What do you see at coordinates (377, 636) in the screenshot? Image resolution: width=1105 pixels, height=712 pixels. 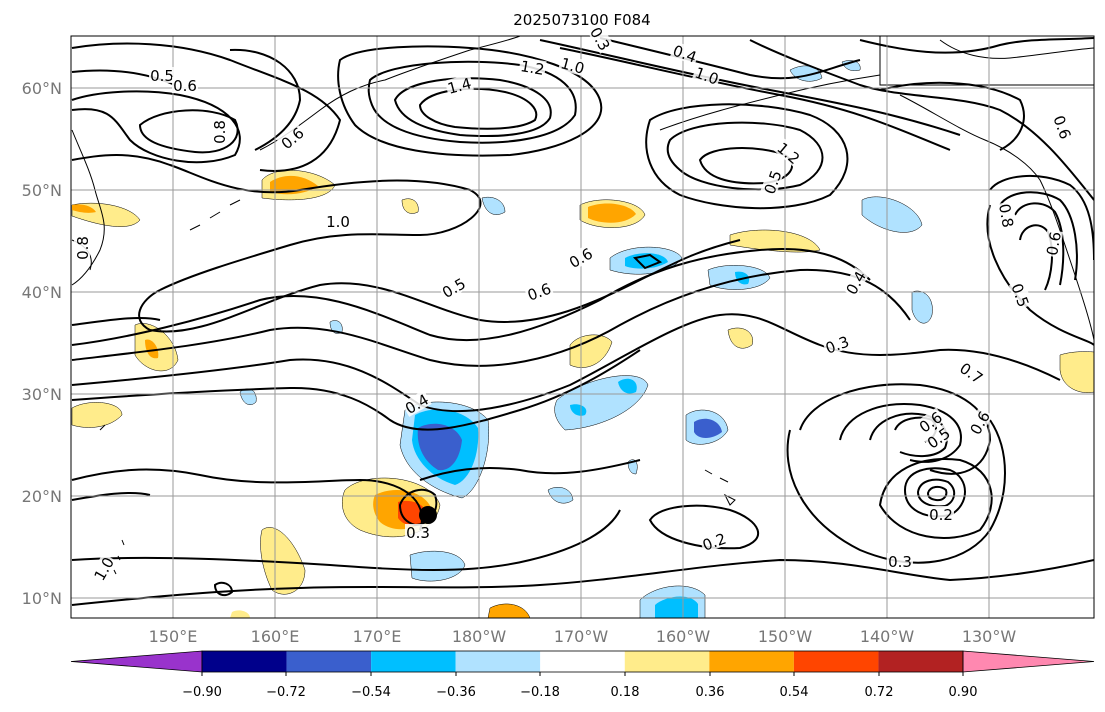 I see `lon-label: 170°E` at bounding box center [377, 636].